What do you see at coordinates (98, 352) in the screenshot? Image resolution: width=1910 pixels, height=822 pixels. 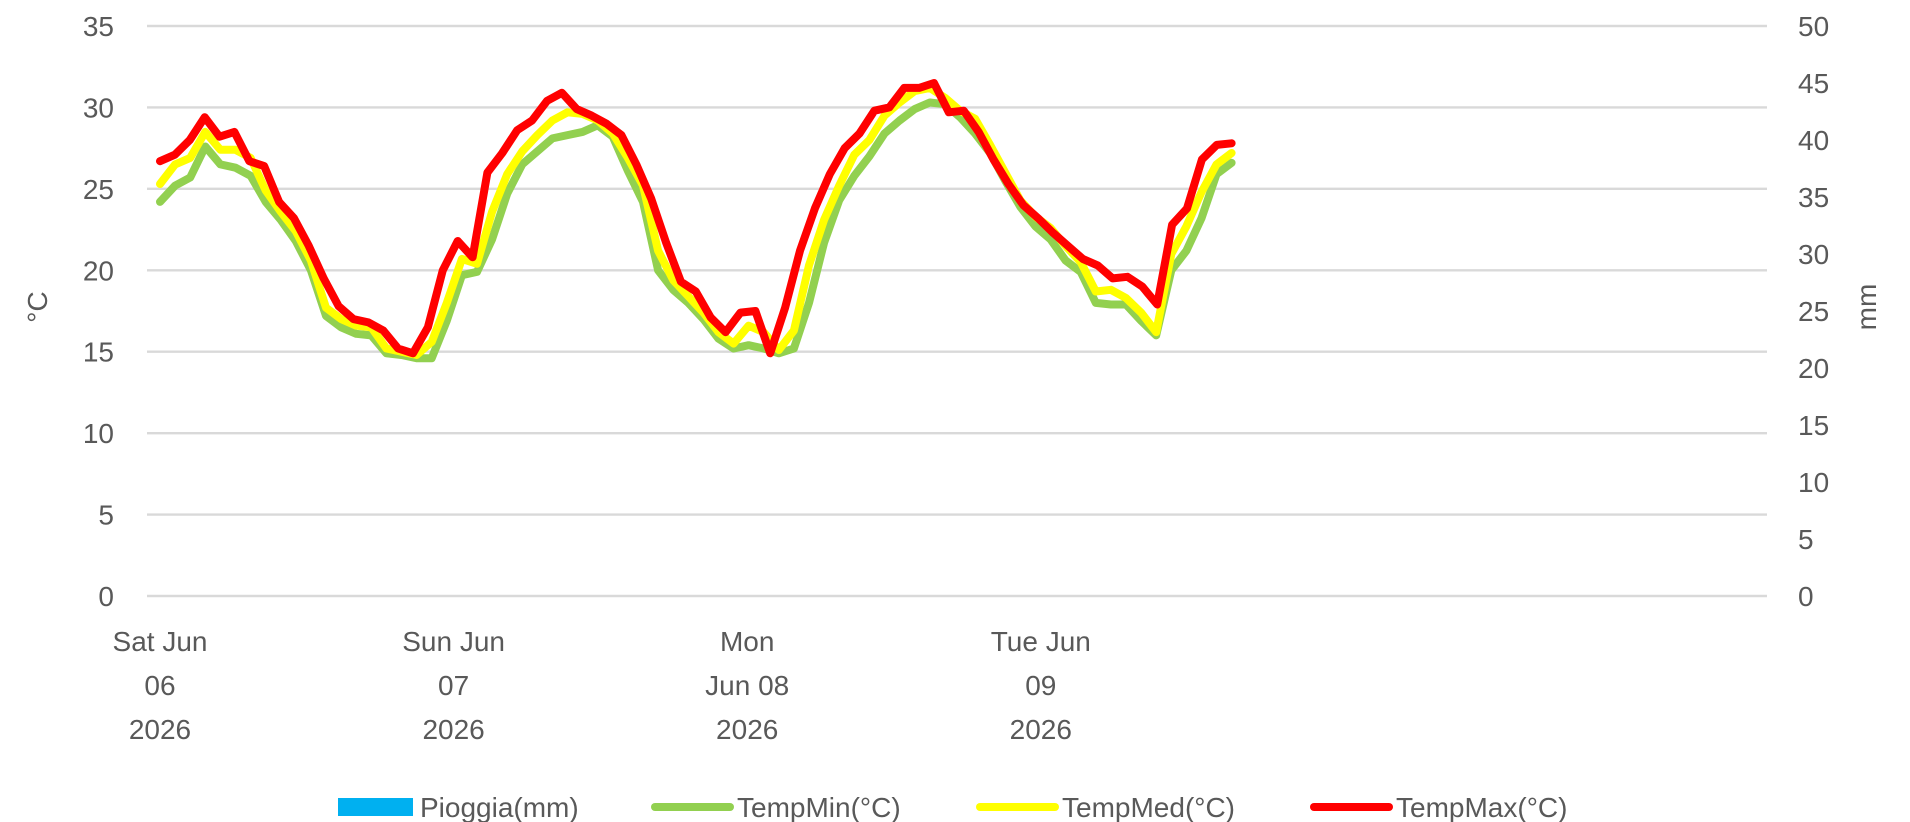 I see `left-tick-label: 15` at bounding box center [98, 352].